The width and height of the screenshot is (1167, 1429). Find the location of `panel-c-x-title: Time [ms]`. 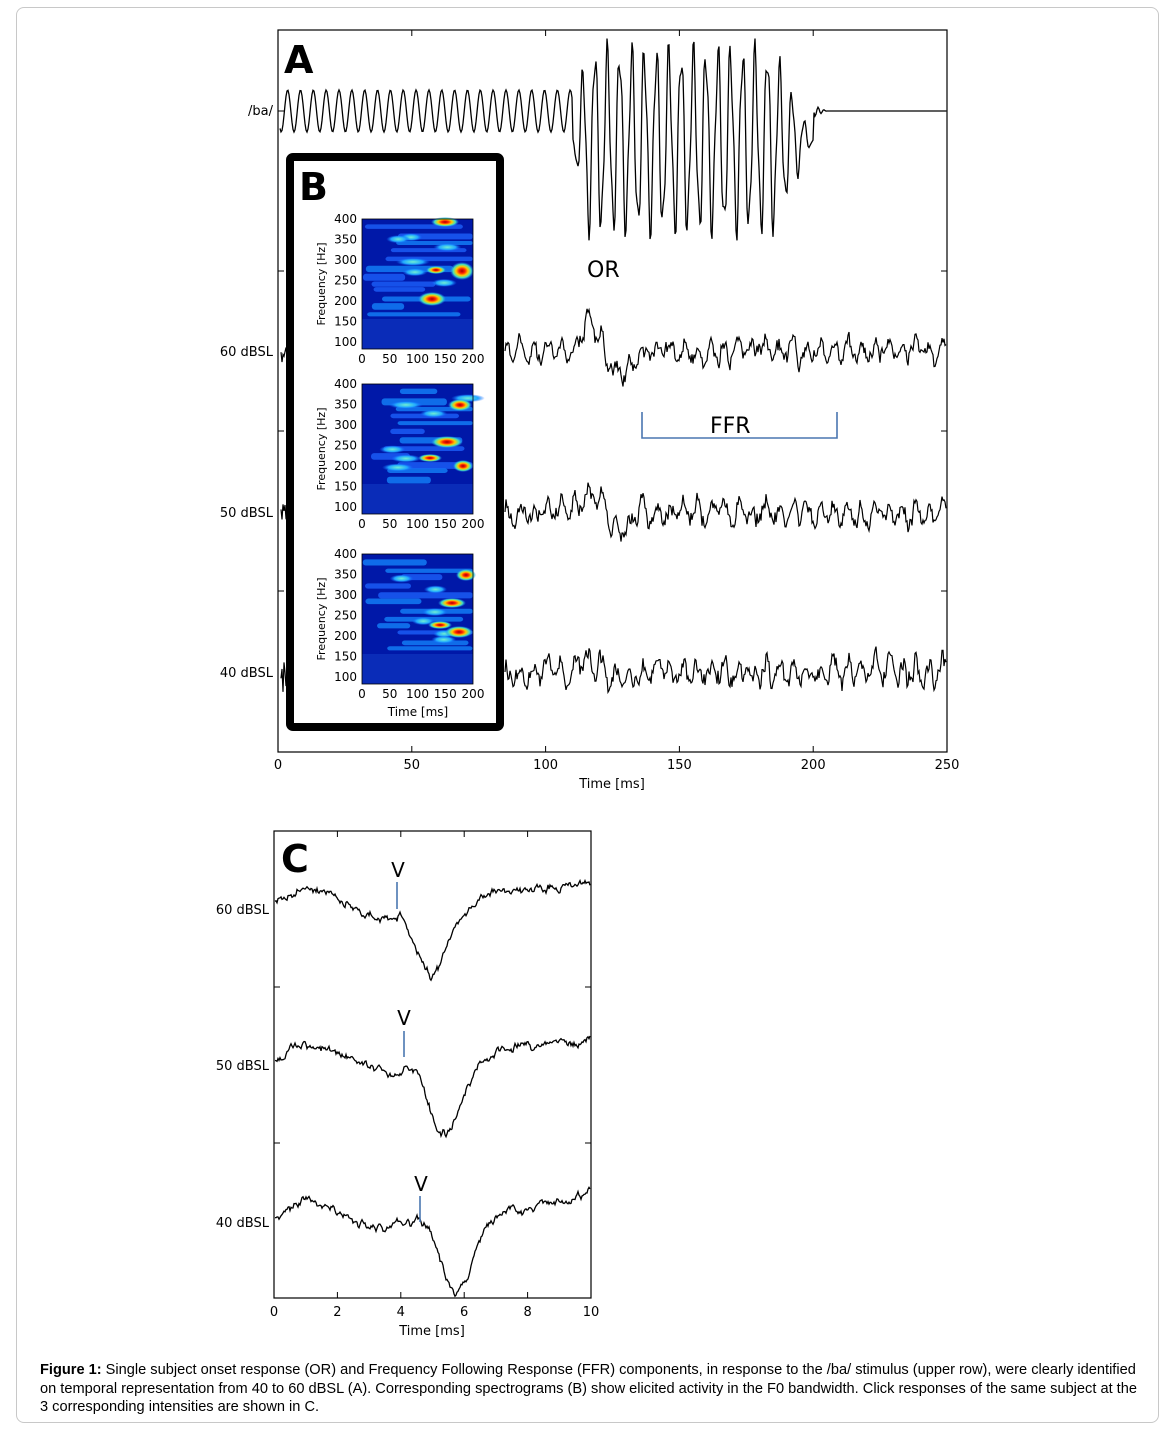

panel-c-x-title: Time [ms] is located at coordinates (431, 1331).